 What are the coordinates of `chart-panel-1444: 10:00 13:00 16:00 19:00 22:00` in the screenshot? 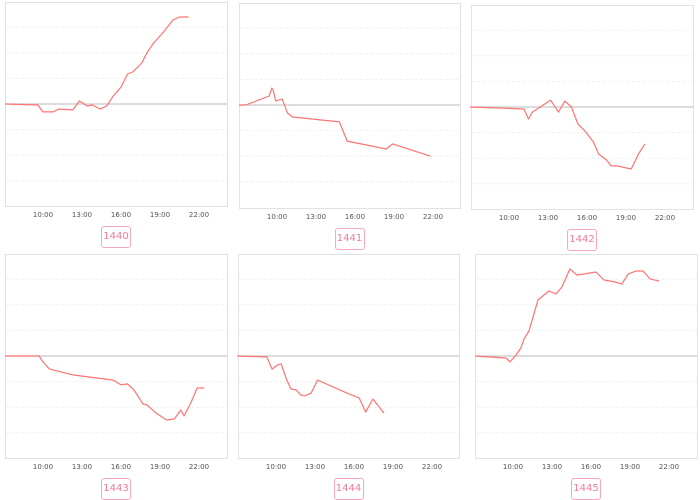 It's located at (348, 362).